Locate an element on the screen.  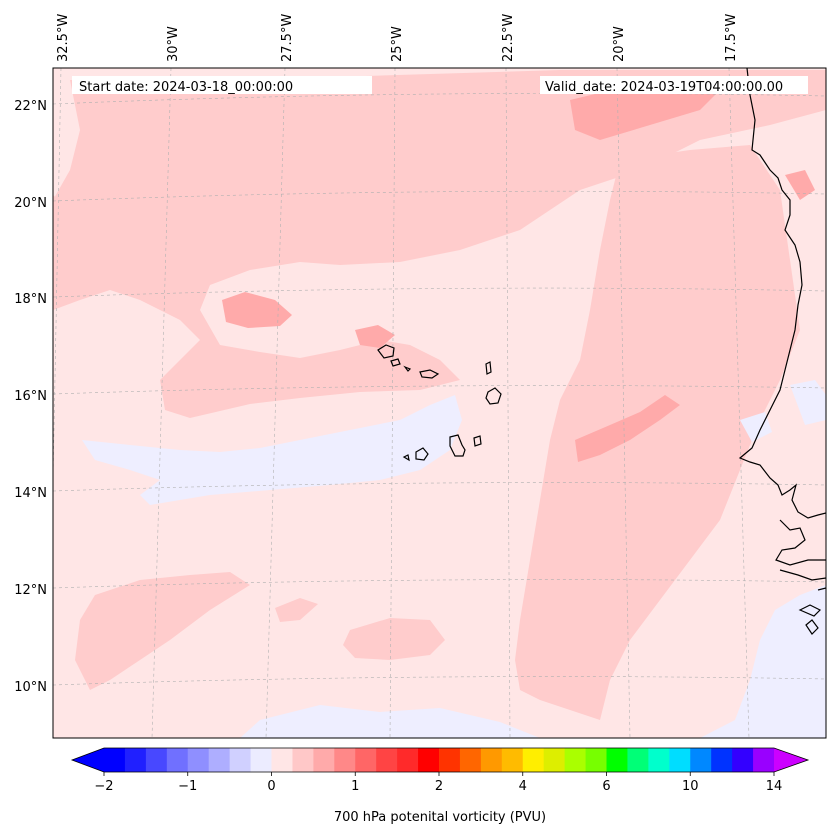
lon-label: 27.5°W is located at coordinates (287, 38).